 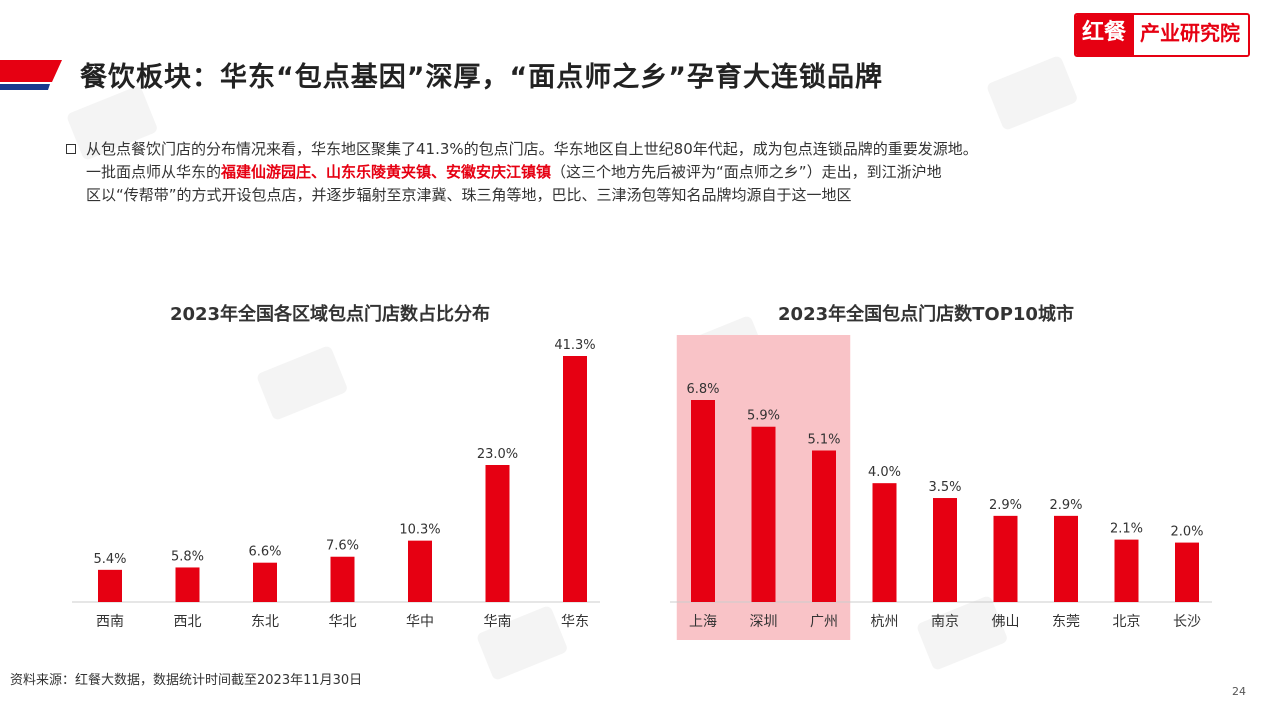 What do you see at coordinates (498, 622) in the screenshot?
I see `category-label: 华南` at bounding box center [498, 622].